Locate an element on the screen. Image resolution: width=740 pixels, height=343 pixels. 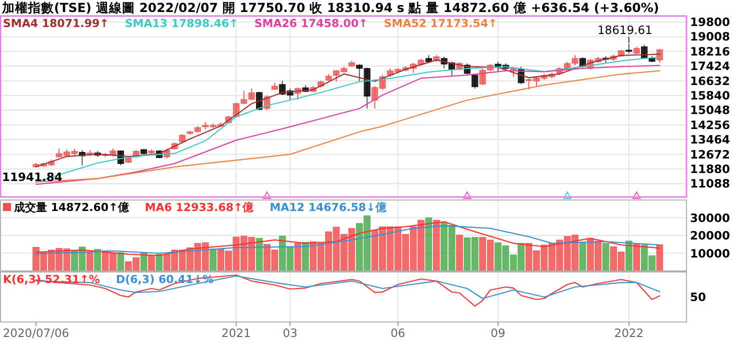
text: SMA4 18071.99↑ is located at coordinates (56, 23).